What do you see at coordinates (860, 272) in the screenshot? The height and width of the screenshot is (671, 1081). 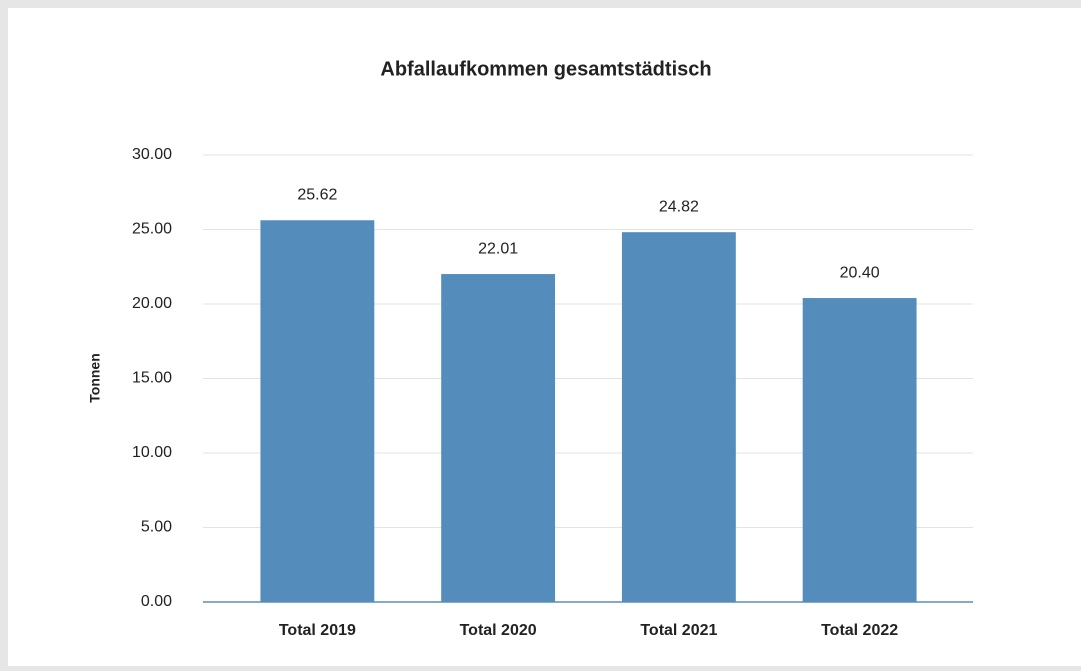 I see `data-label: 20.40` at bounding box center [860, 272].